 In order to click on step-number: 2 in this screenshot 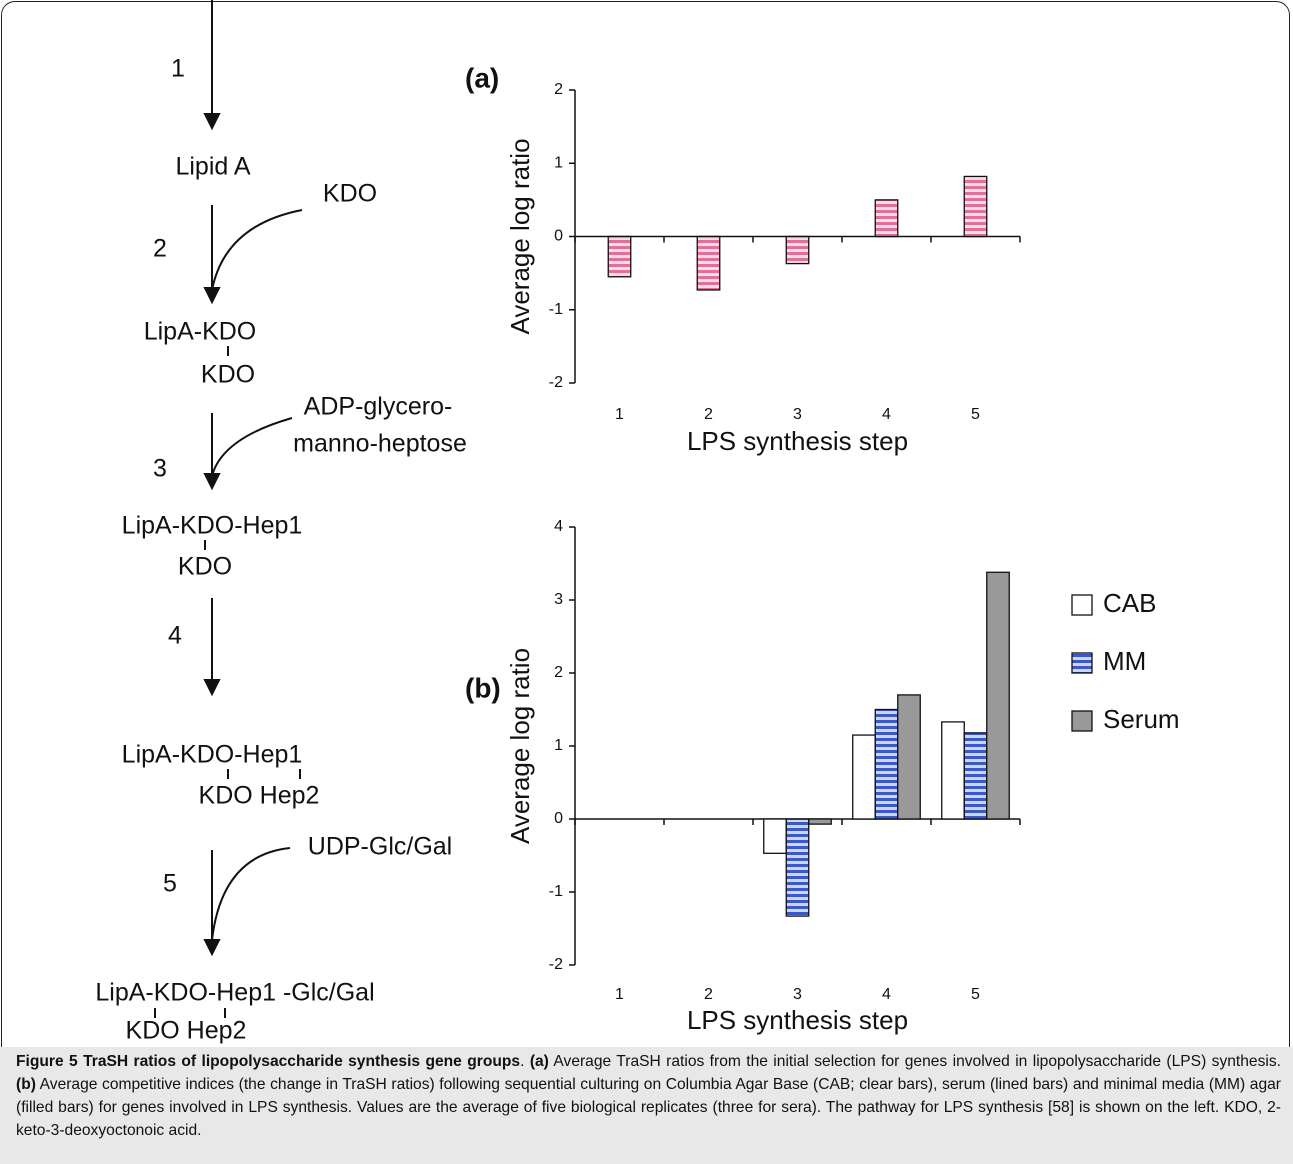, I will do `click(160, 249)`.